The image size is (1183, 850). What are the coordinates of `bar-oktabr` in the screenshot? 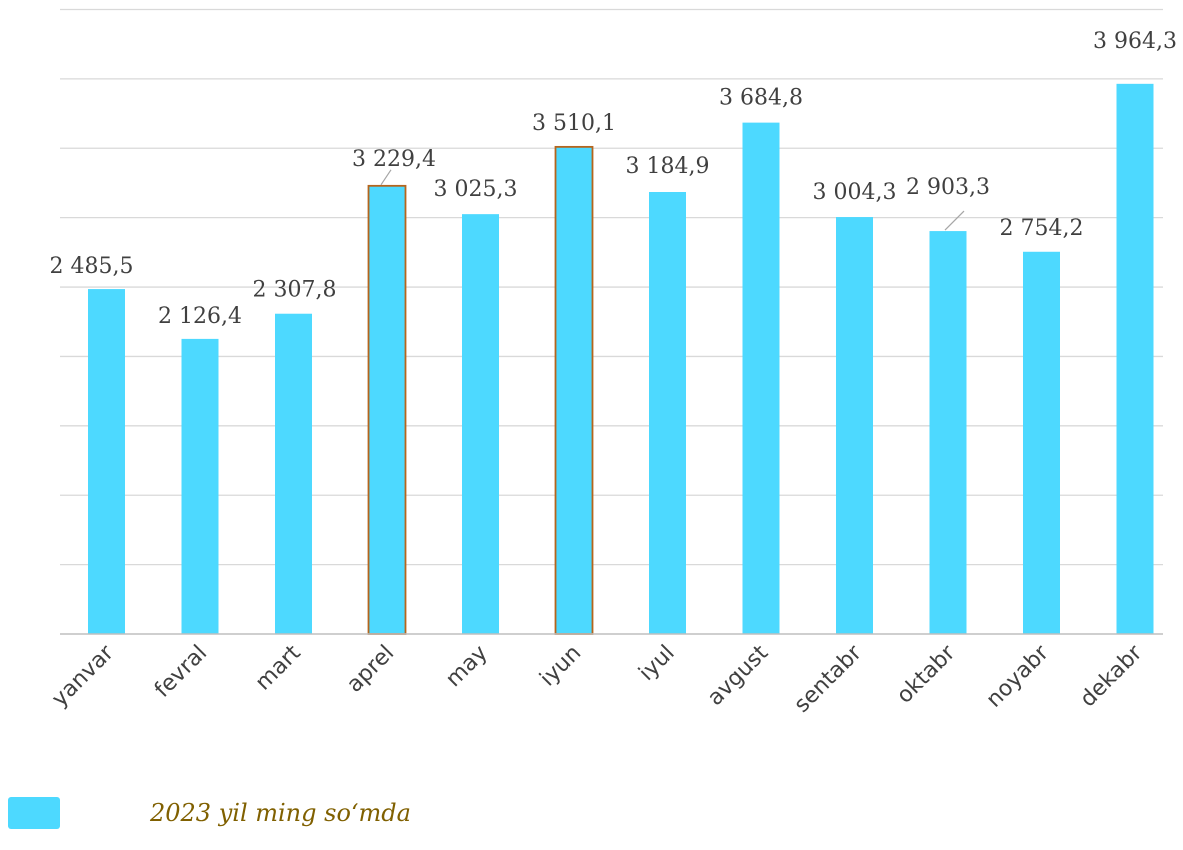 It's located at (948, 433).